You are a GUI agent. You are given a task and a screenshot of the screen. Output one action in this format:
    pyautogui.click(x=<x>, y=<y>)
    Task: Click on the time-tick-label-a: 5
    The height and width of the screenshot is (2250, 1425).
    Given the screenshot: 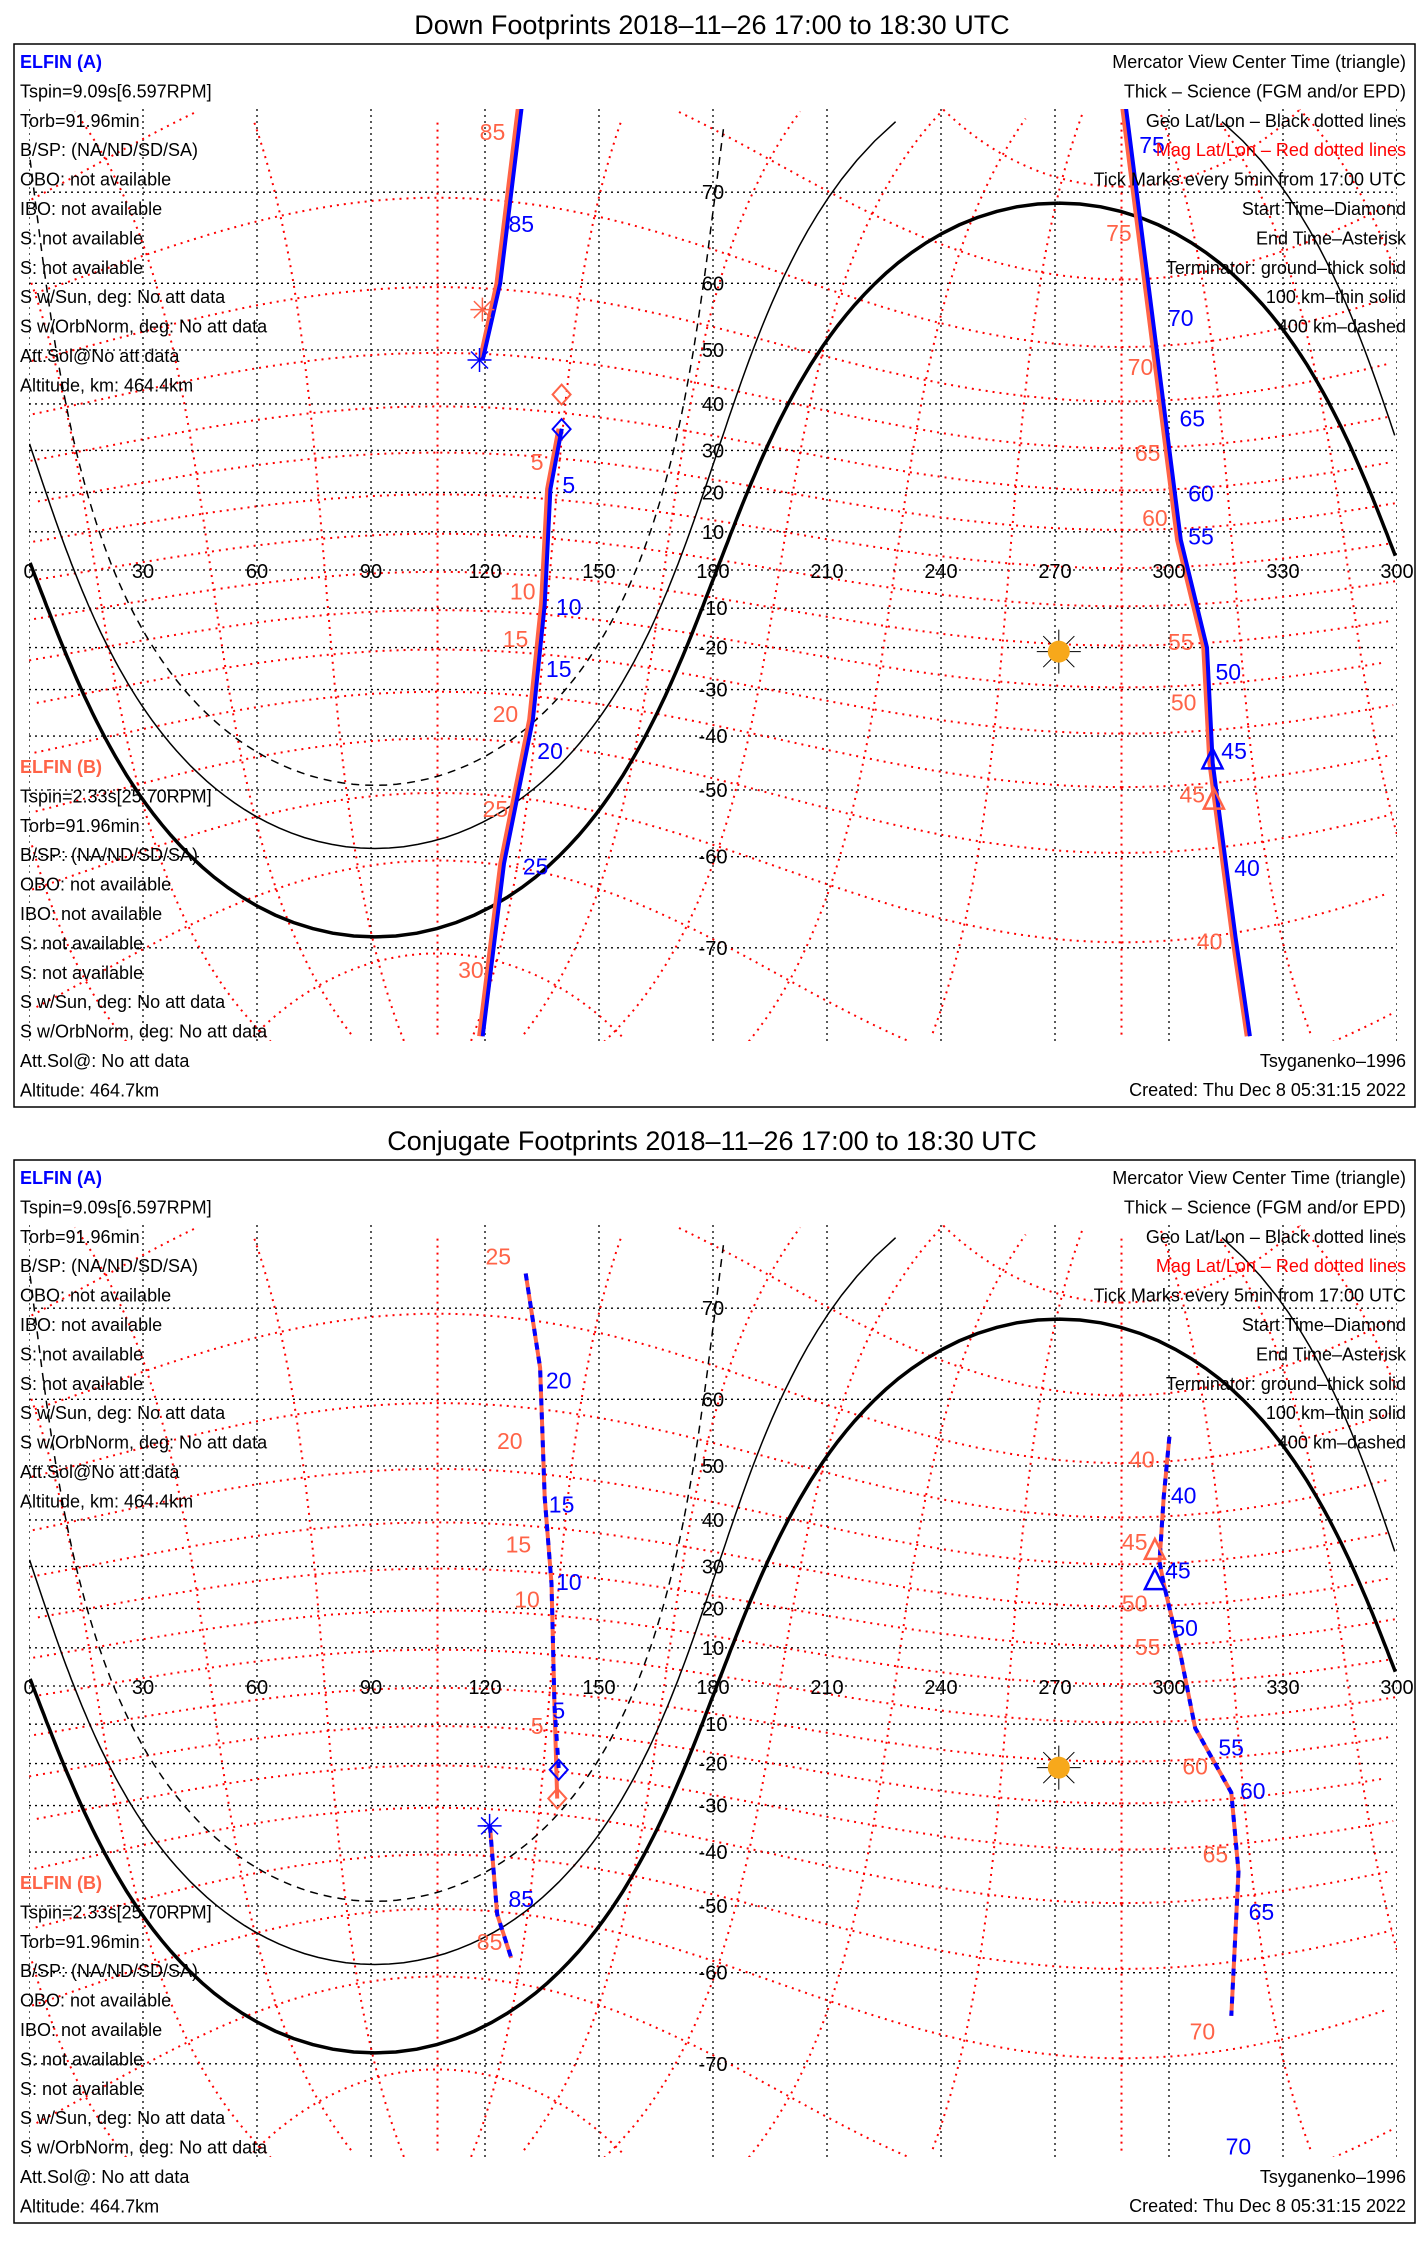 What is the action you would take?
    pyautogui.click(x=568, y=485)
    